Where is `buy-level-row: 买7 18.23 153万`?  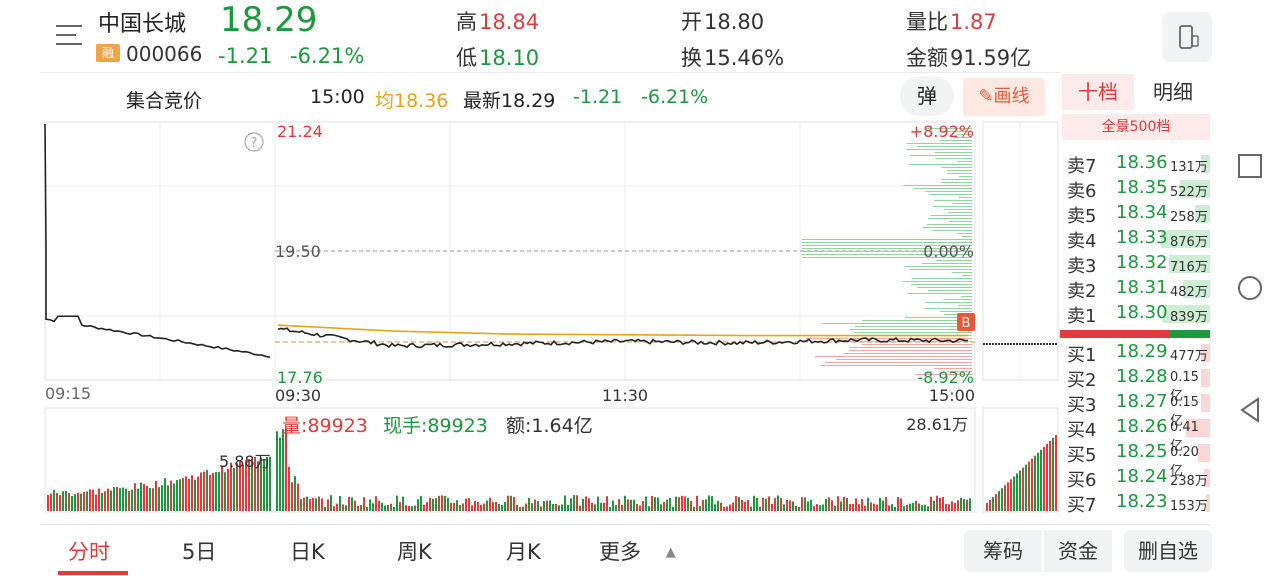
buy-level-row: 买7 18.23 153万 is located at coordinates (1136, 503).